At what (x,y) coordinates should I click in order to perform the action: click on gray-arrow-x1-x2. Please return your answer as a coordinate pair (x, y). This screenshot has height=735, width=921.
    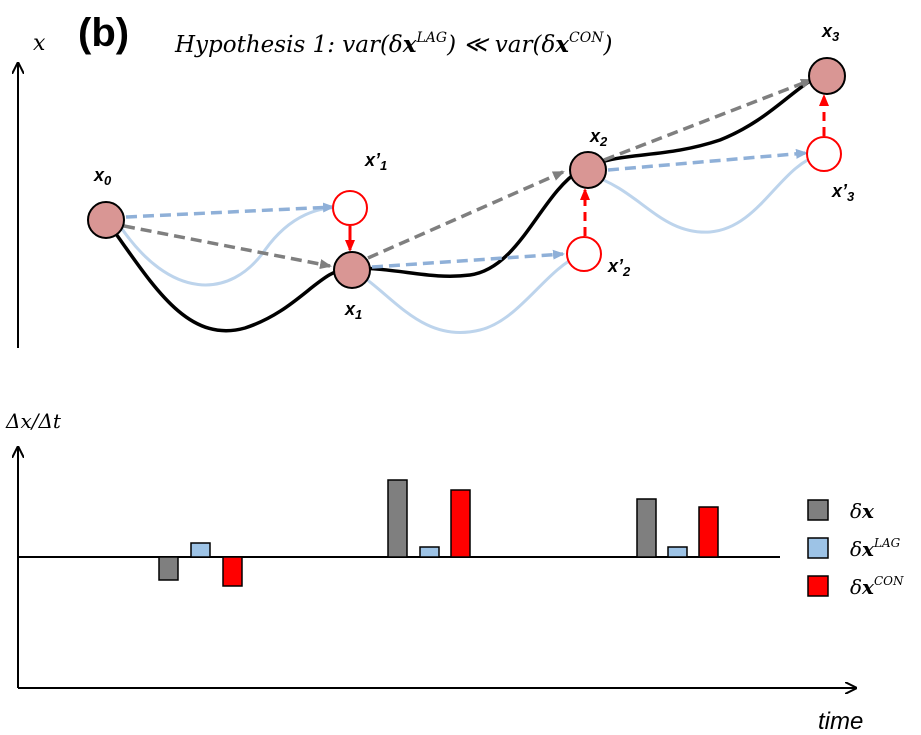
    Looking at the image, I should click on (466, 215).